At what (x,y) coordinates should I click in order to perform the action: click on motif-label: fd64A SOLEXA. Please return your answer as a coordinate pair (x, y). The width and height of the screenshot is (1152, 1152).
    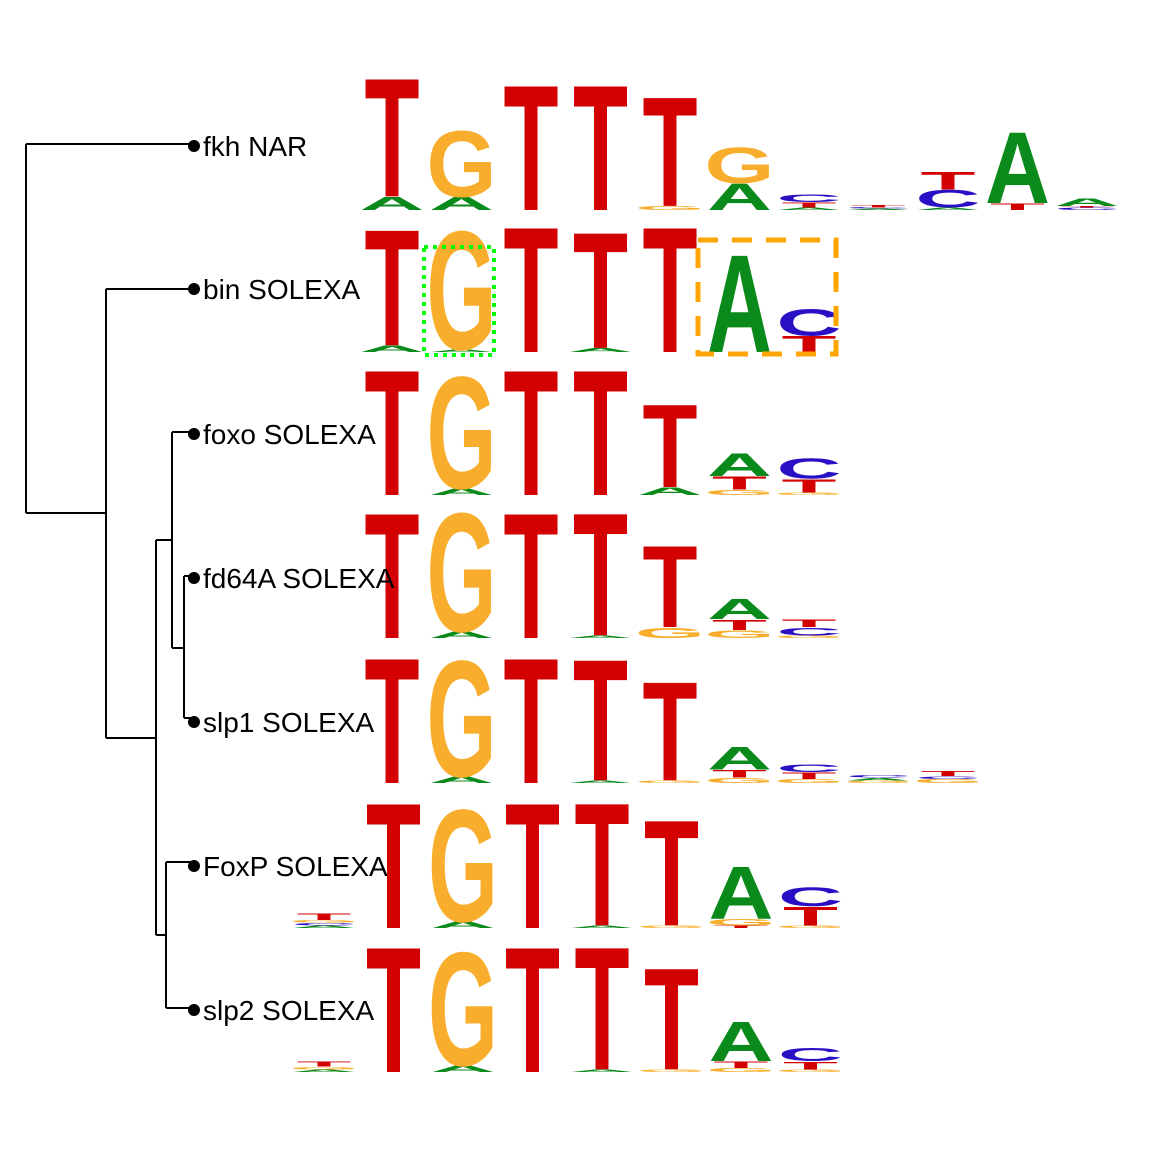
    Looking at the image, I should click on (299, 578).